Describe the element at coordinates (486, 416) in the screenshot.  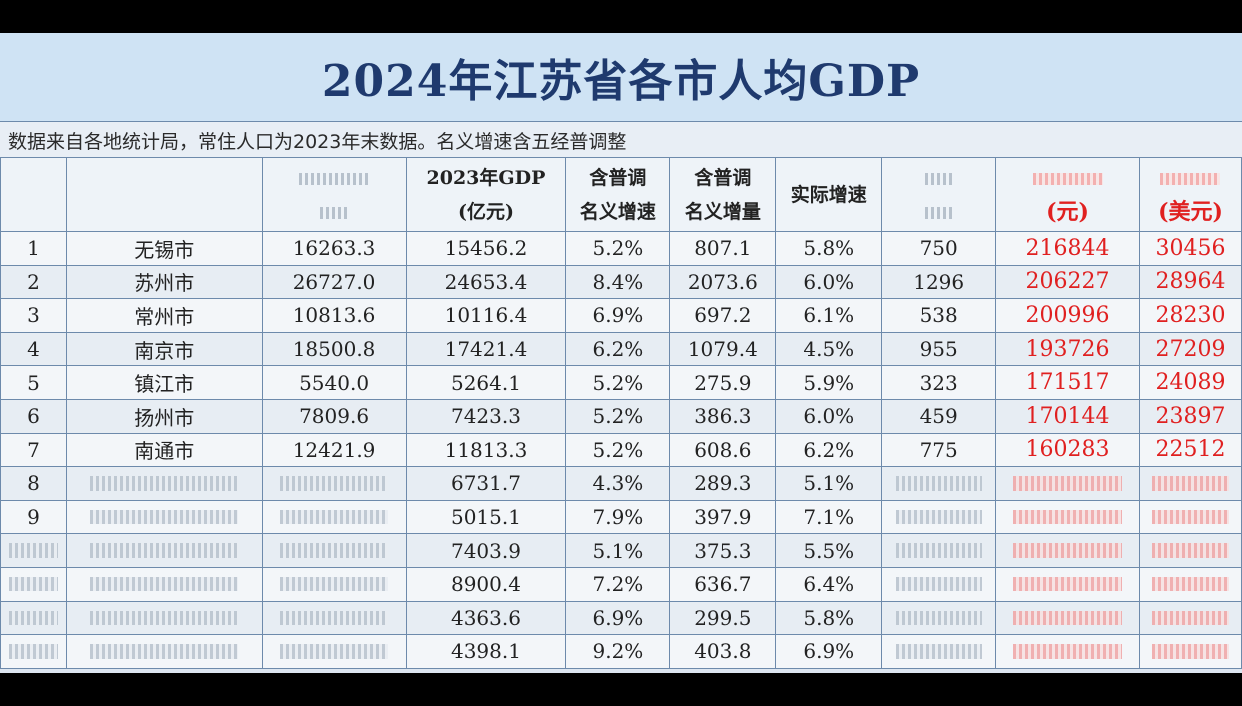
I see `cell-gdp2023: 7423.3` at that location.